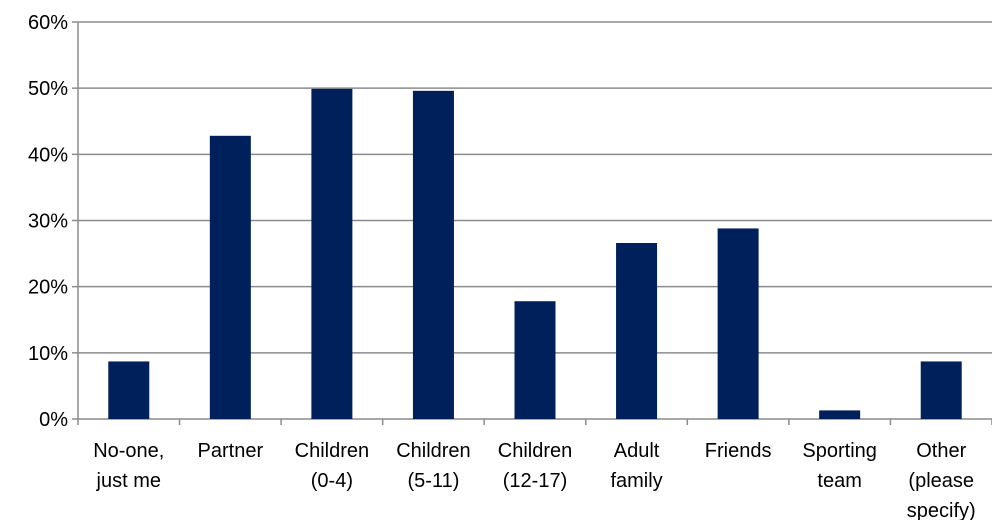  I want to click on y-tick-label: 50%, so click(48, 89).